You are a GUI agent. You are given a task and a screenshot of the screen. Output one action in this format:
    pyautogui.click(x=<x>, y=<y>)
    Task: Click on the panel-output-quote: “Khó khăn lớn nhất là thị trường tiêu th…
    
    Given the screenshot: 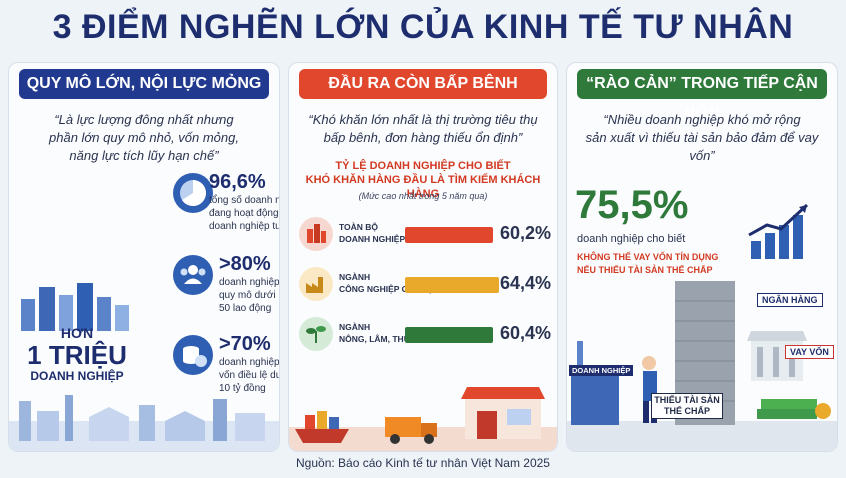 What is the action you would take?
    pyautogui.click(x=423, y=129)
    